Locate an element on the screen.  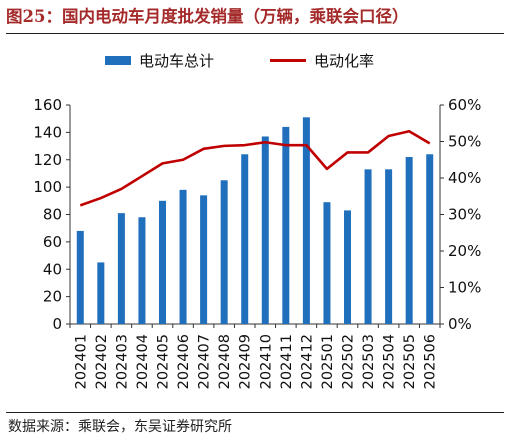
x-tick-label: 202410 is located at coordinates (266, 361).